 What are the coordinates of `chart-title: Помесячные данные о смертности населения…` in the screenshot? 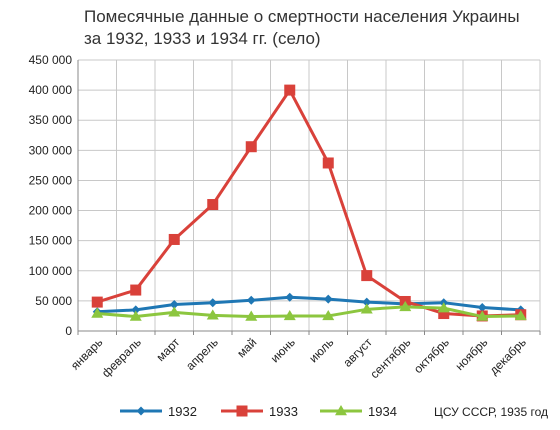 It's located at (302, 28).